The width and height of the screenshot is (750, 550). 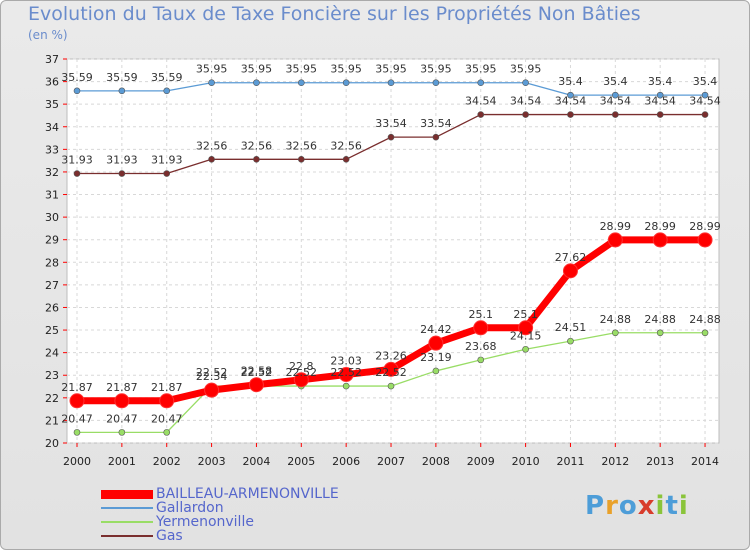 I want to click on data-label: 24.51, so click(x=571, y=327).